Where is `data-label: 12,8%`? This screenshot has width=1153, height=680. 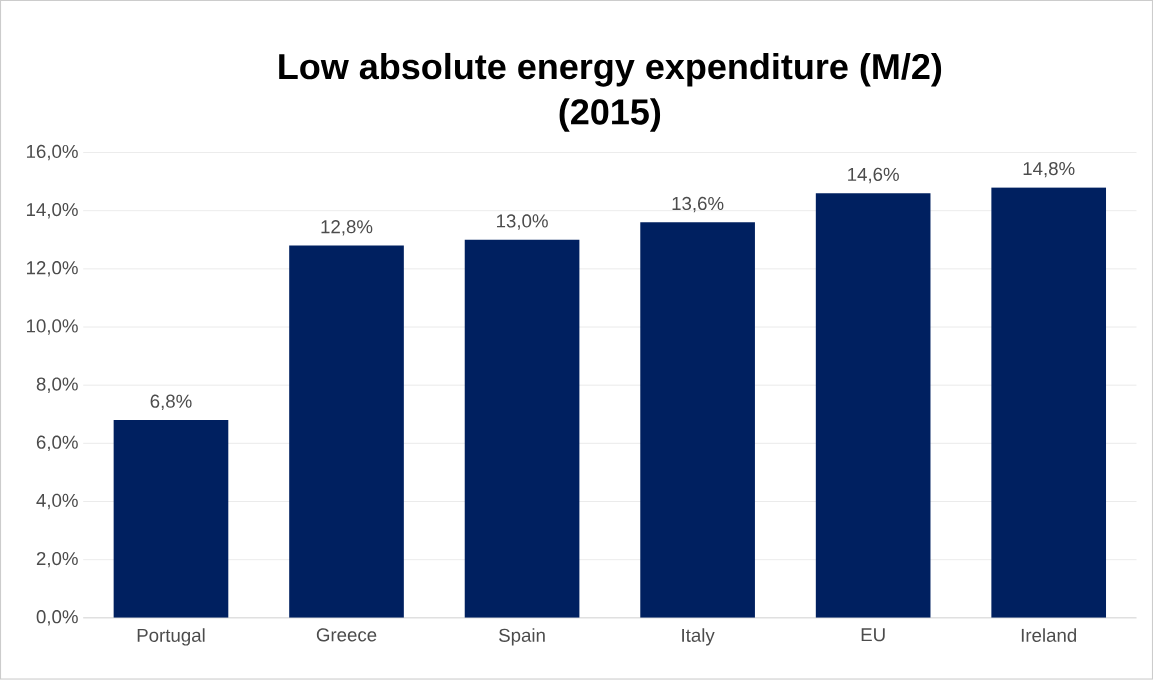 data-label: 12,8% is located at coordinates (347, 228).